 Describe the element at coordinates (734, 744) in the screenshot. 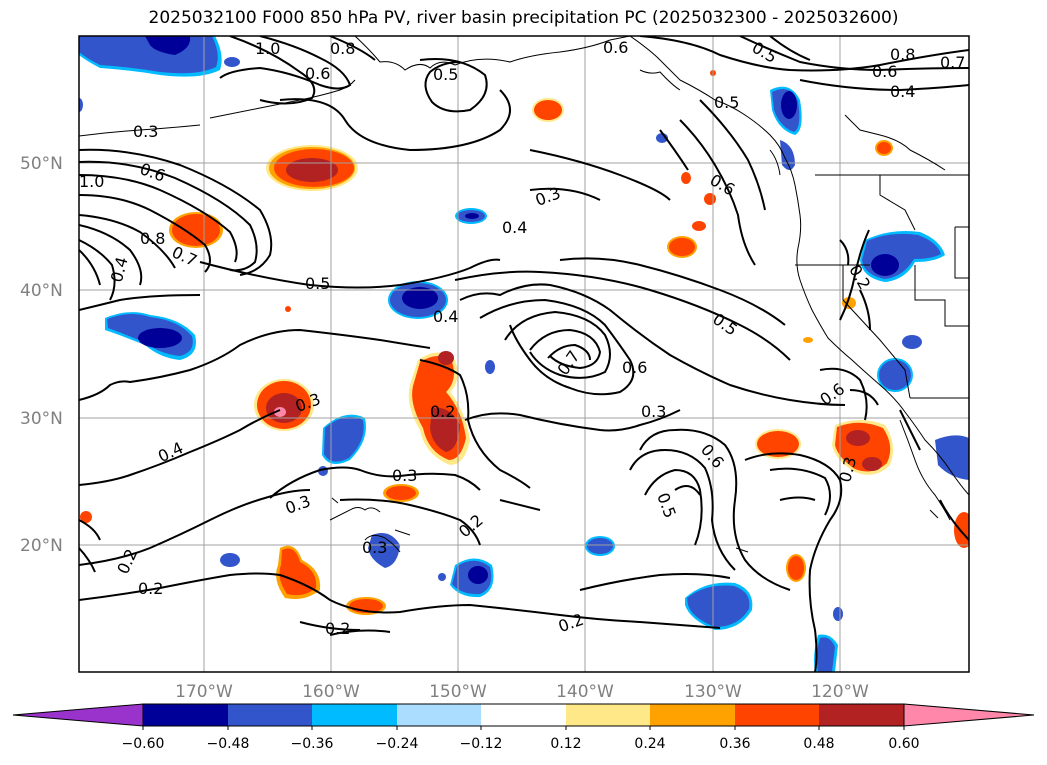

I see `colorbar-tick-label: 0.36` at that location.